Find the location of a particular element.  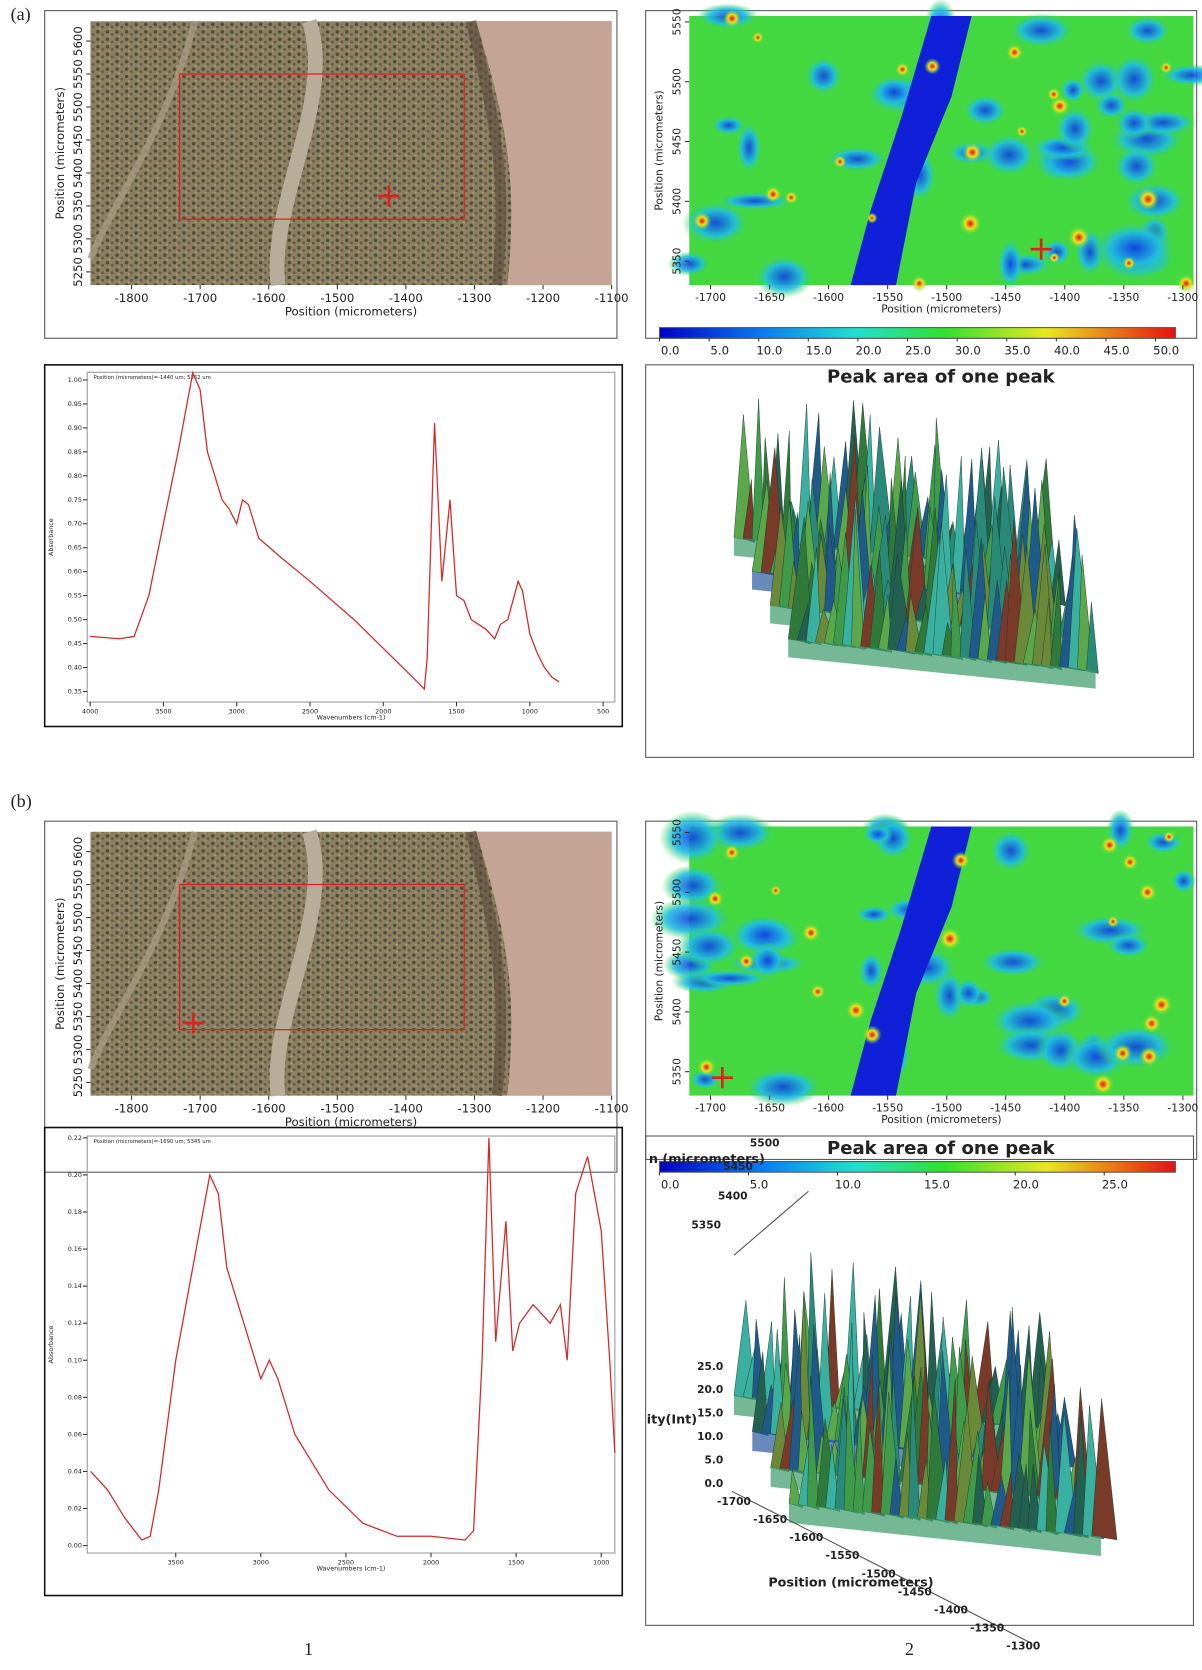

plot-area is located at coordinates (351, 537).